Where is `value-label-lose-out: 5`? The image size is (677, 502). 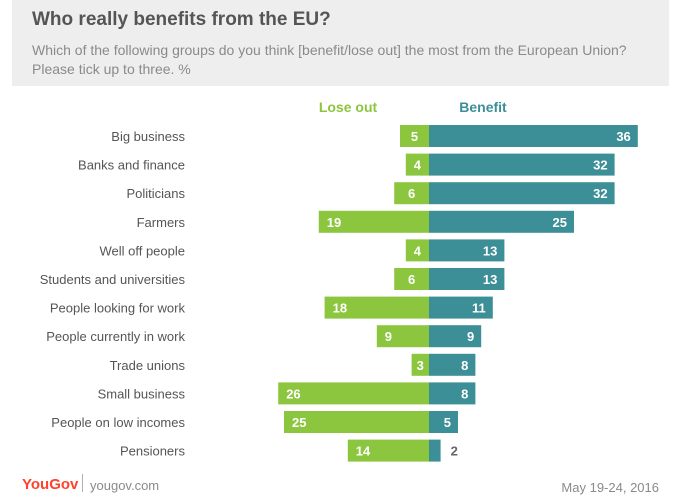
value-label-lose-out: 5 is located at coordinates (414, 136).